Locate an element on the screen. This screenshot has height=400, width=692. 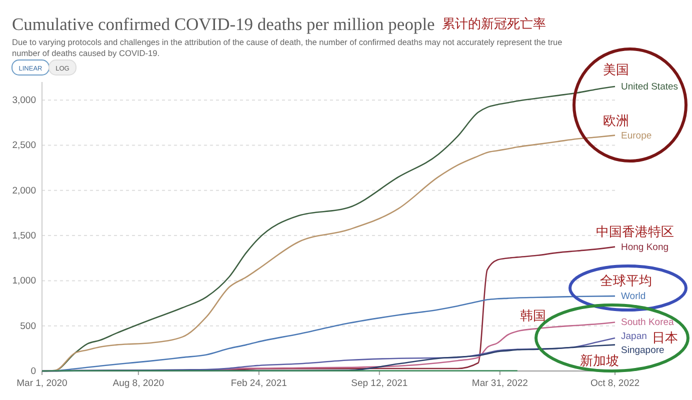
y-tick-label: 1,500 is located at coordinates (24, 236).